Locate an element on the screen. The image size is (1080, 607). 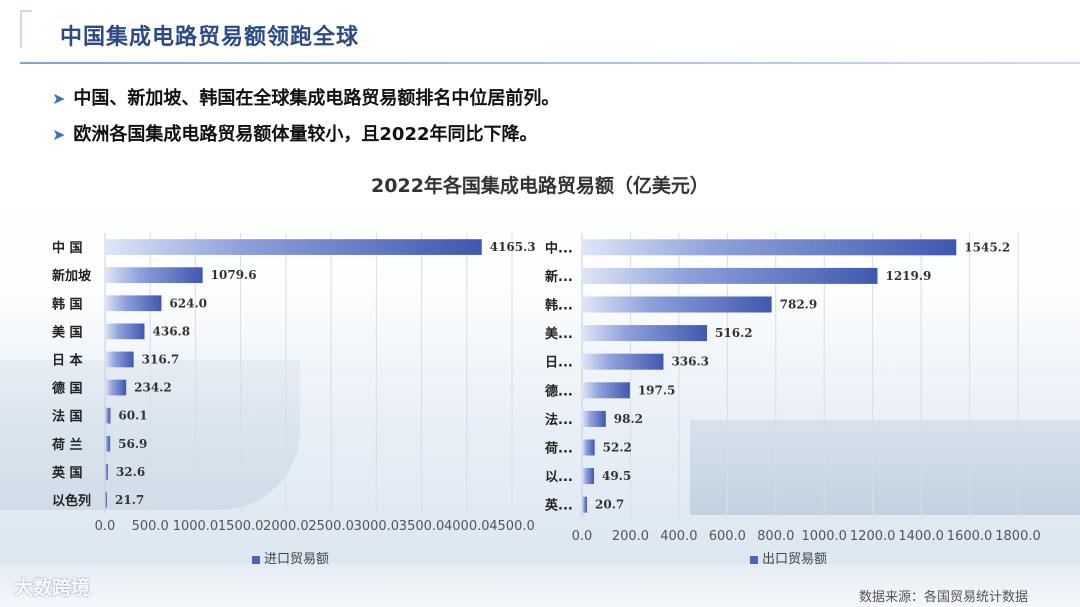
export-tick-label: 1000.0 is located at coordinates (824, 536).